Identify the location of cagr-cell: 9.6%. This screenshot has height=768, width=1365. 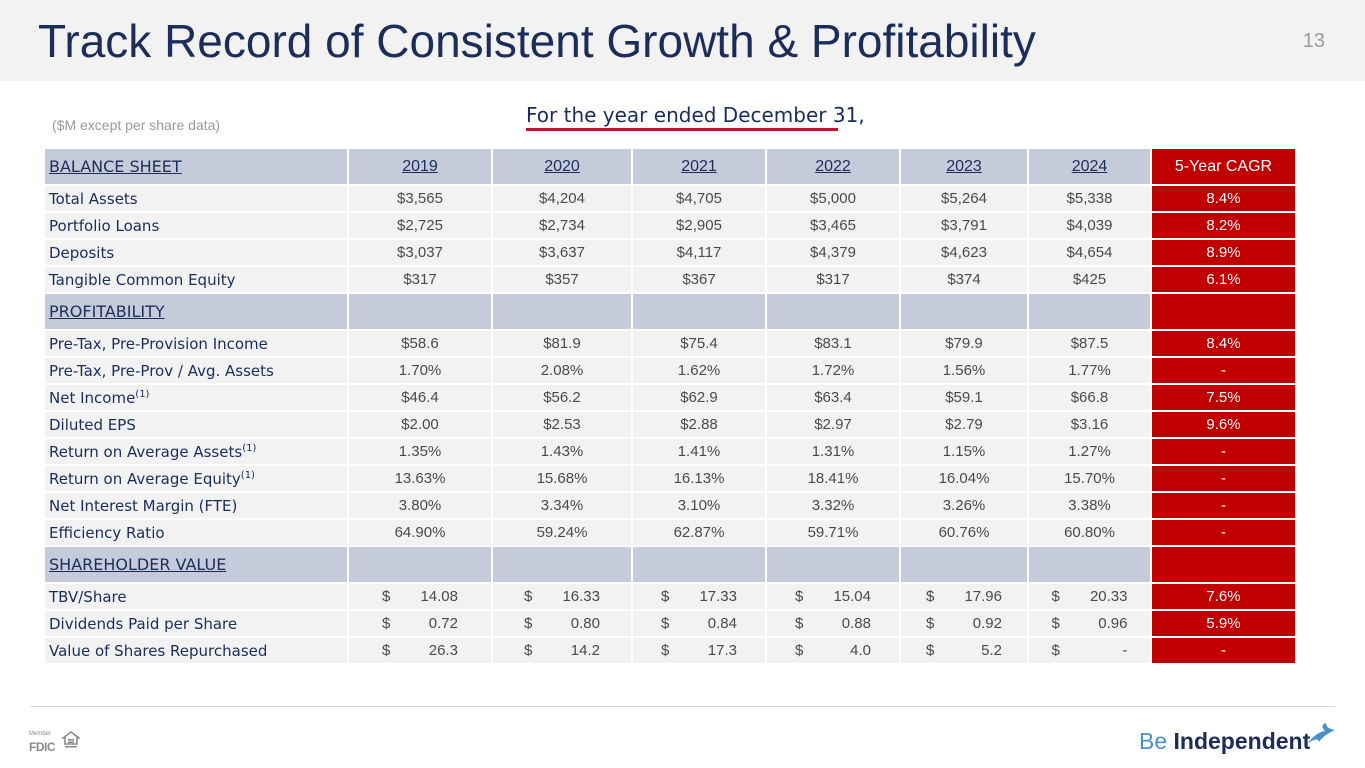
(1223, 424).